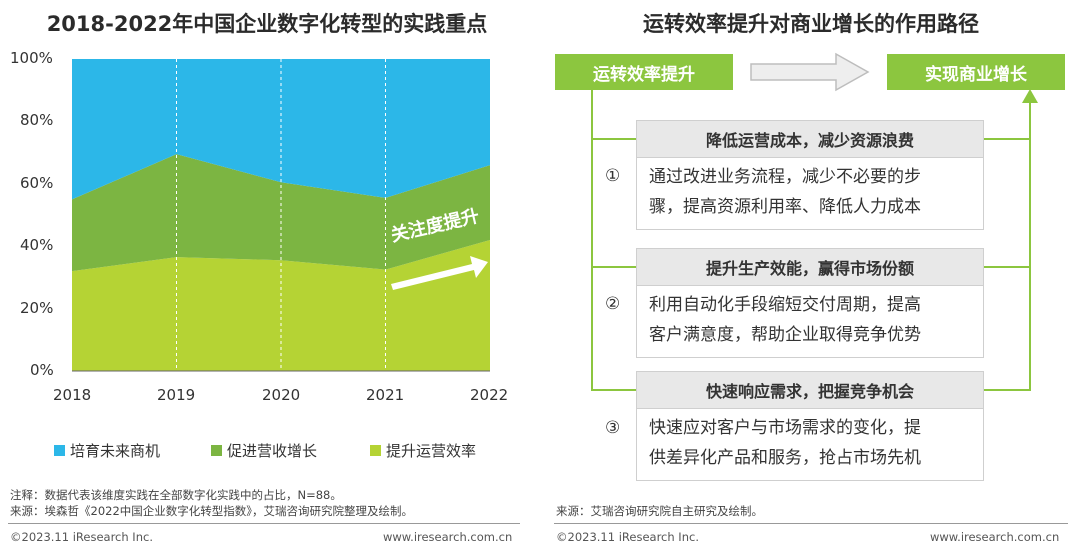 The width and height of the screenshot is (1080, 552). What do you see at coordinates (37, 245) in the screenshot?
I see `y-tick-label: 40%` at bounding box center [37, 245].